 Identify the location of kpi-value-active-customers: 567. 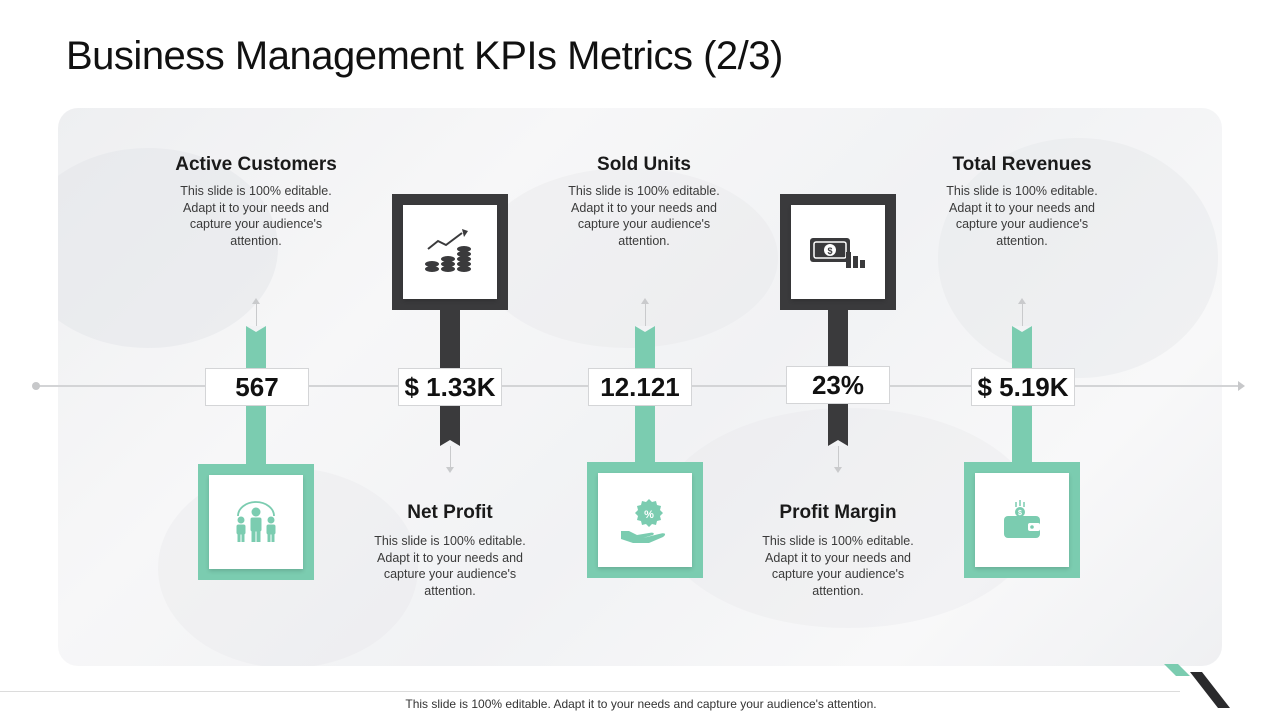
(257, 387).